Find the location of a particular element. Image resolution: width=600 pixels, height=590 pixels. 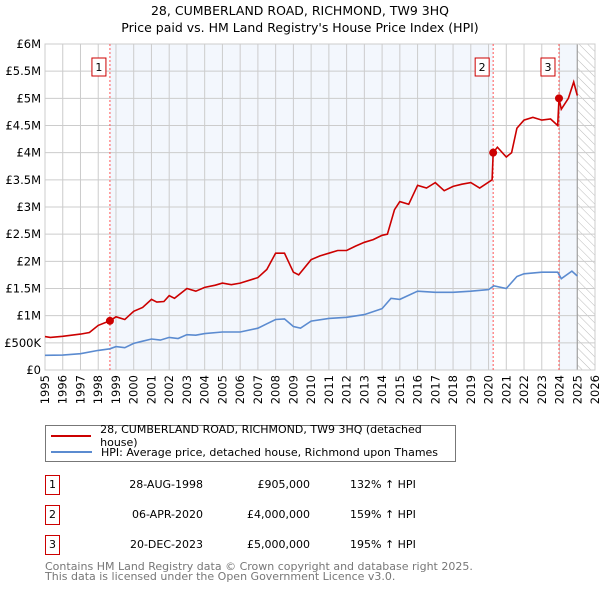

transaction-price: £4,000,000 is located at coordinates (278, 514).